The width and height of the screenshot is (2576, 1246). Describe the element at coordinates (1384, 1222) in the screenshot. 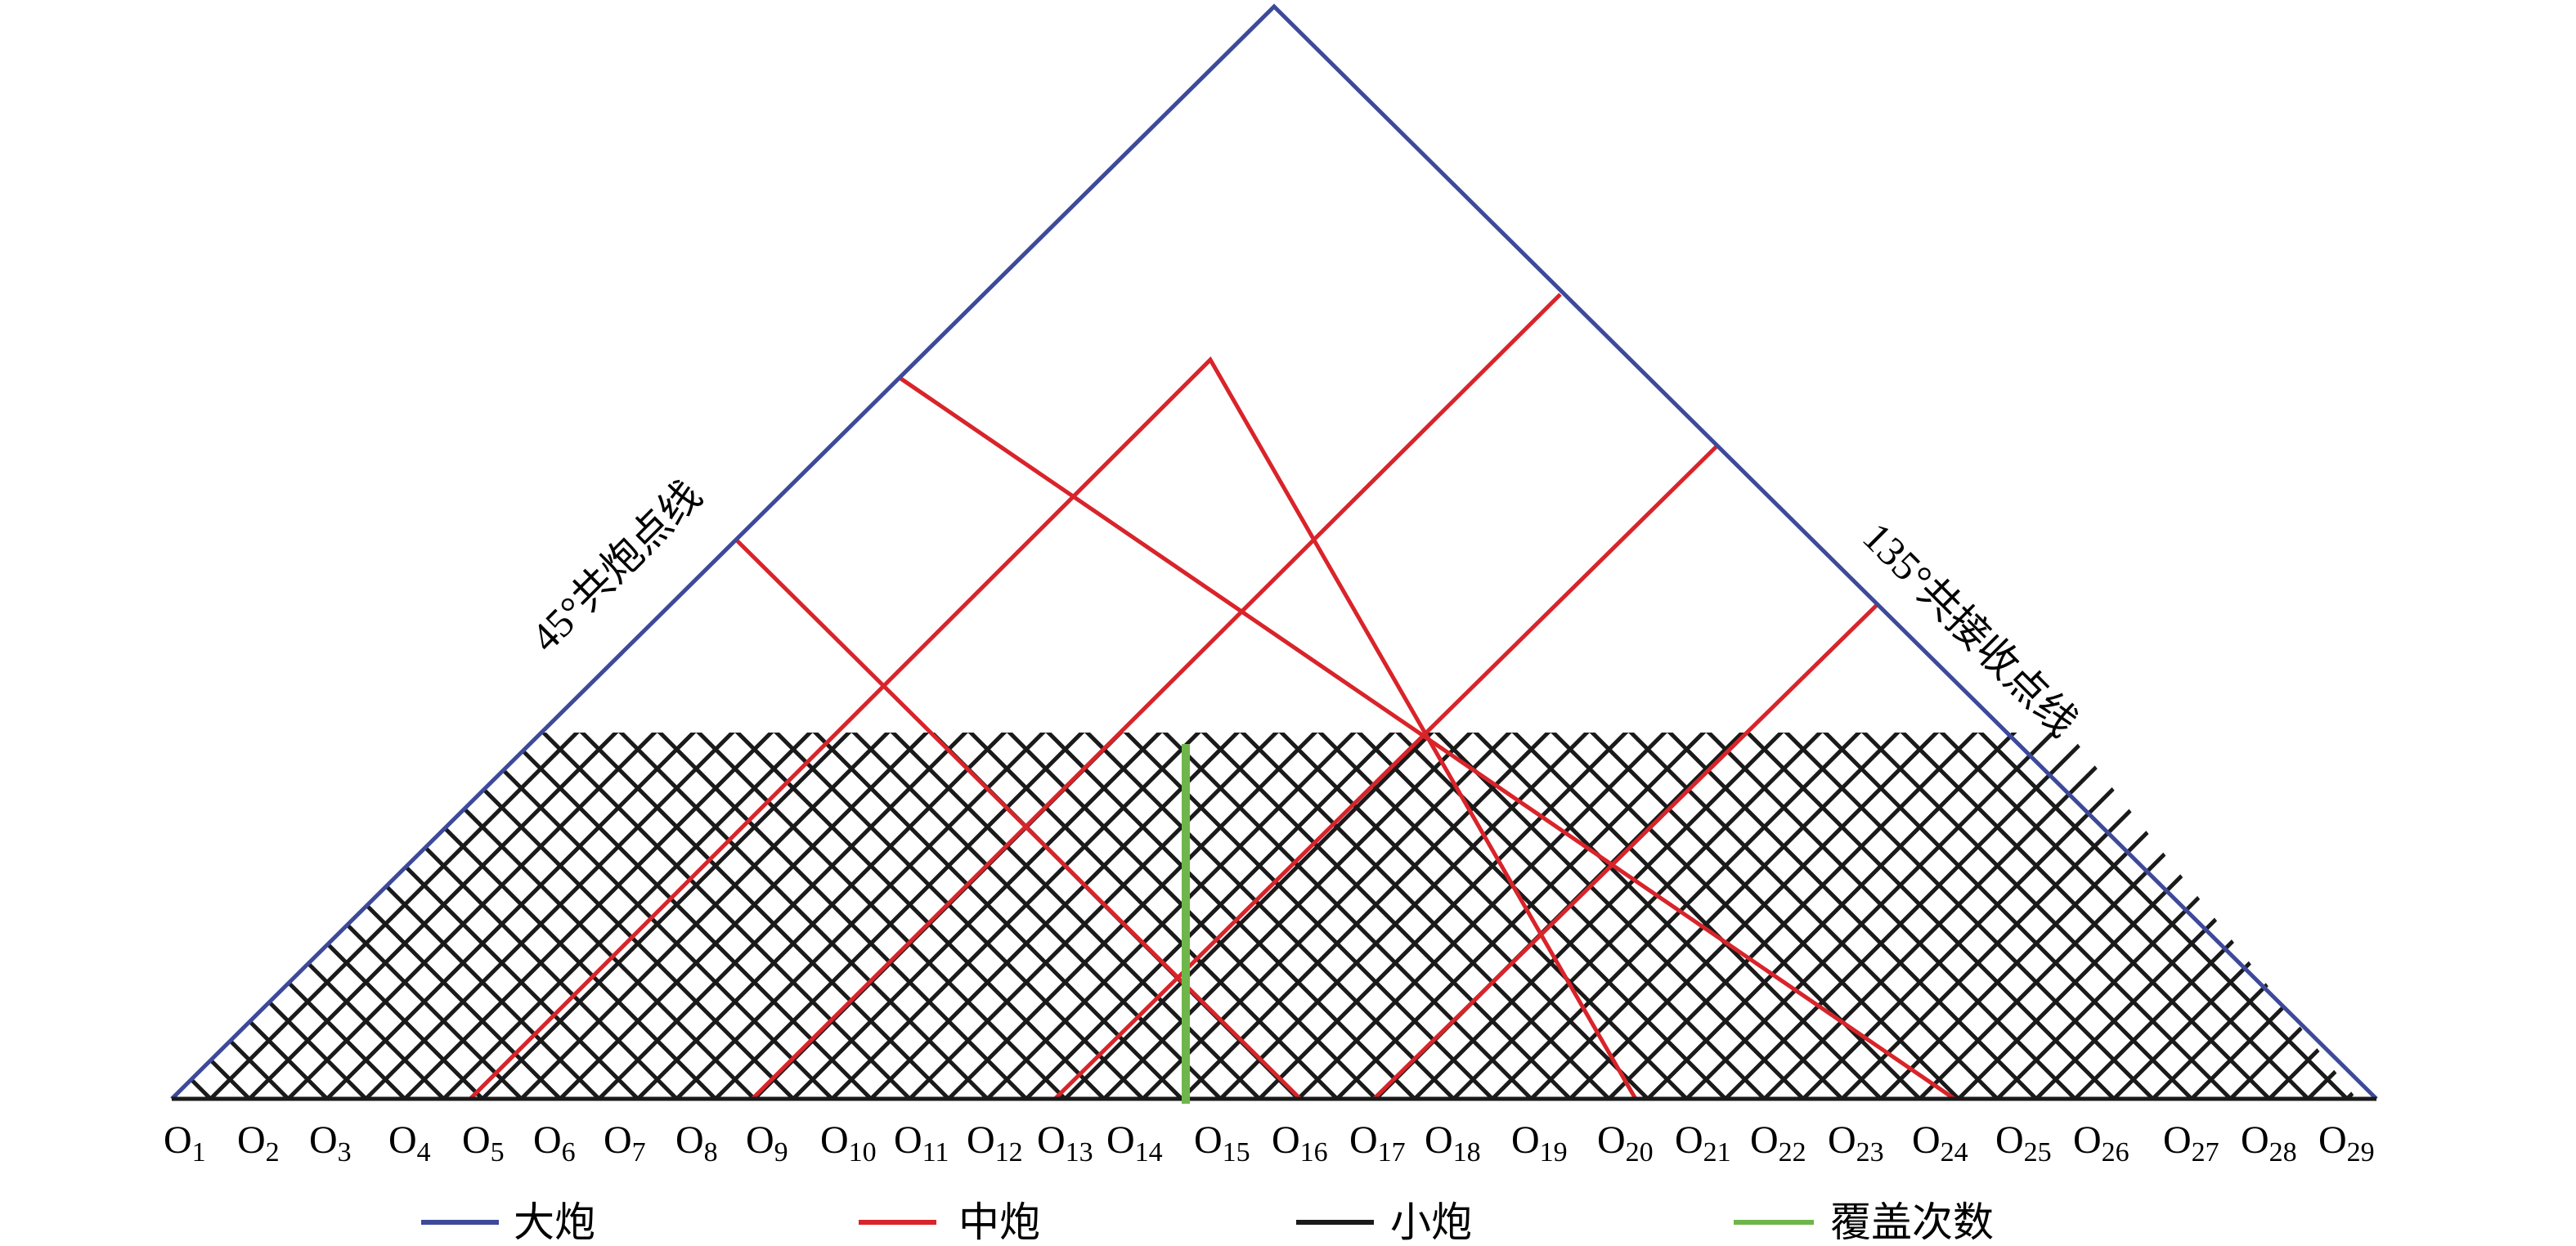

I see `legend-item-small-shot: 小炮` at that location.